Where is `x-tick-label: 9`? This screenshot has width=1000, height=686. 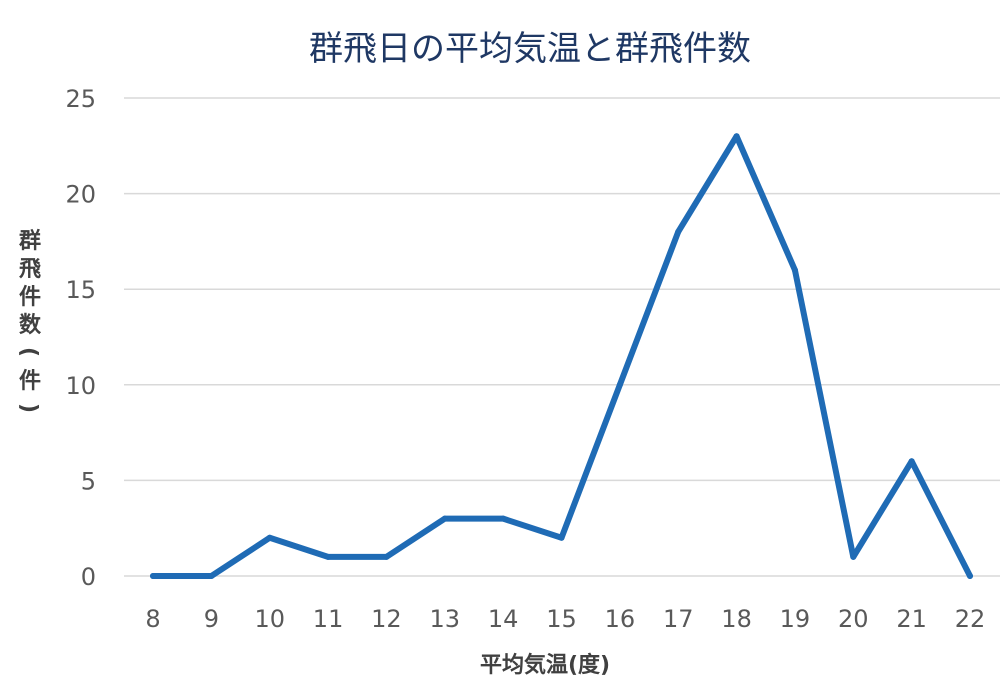 x-tick-label: 9 is located at coordinates (211, 619).